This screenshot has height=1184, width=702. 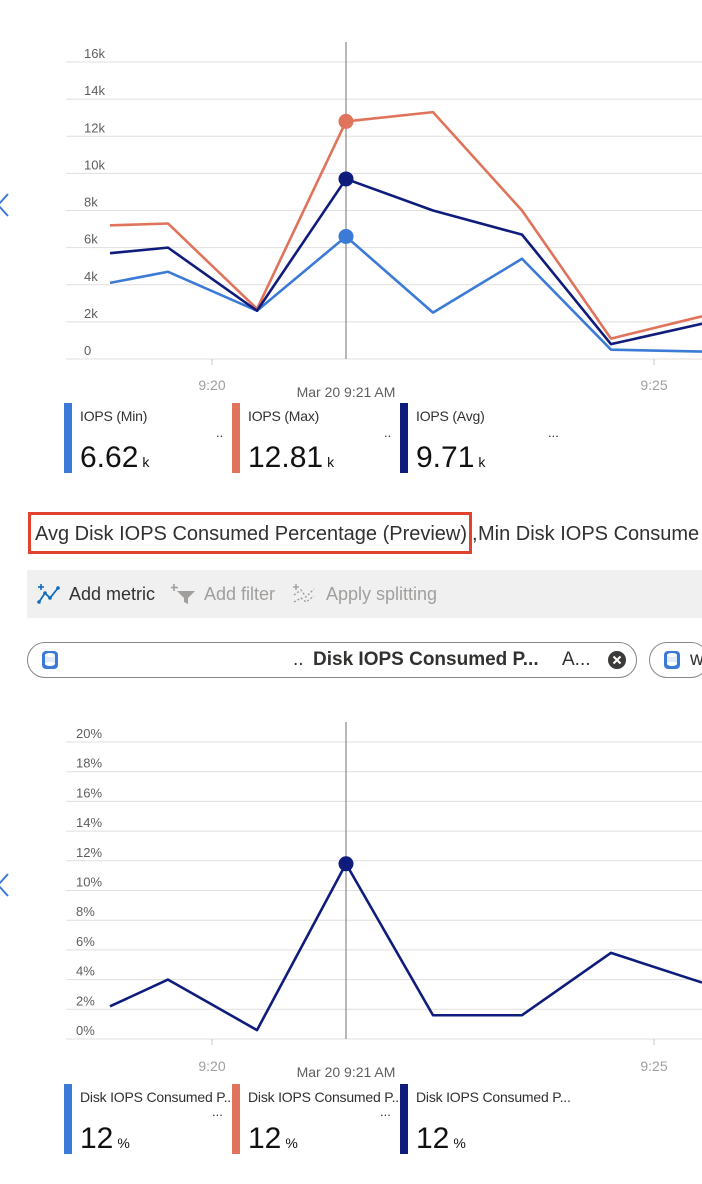 What do you see at coordinates (485, 1119) in the screenshot?
I see `legend-item-disk-iops-3: Disk IOPS Consumed P... 12%` at bounding box center [485, 1119].